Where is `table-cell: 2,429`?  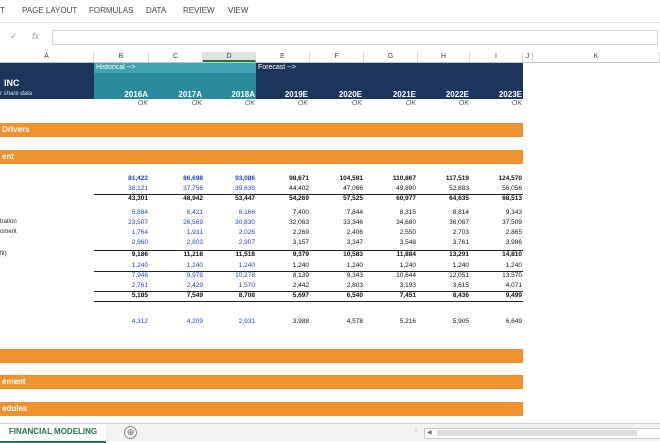 table-cell: 2,429 is located at coordinates (194, 285).